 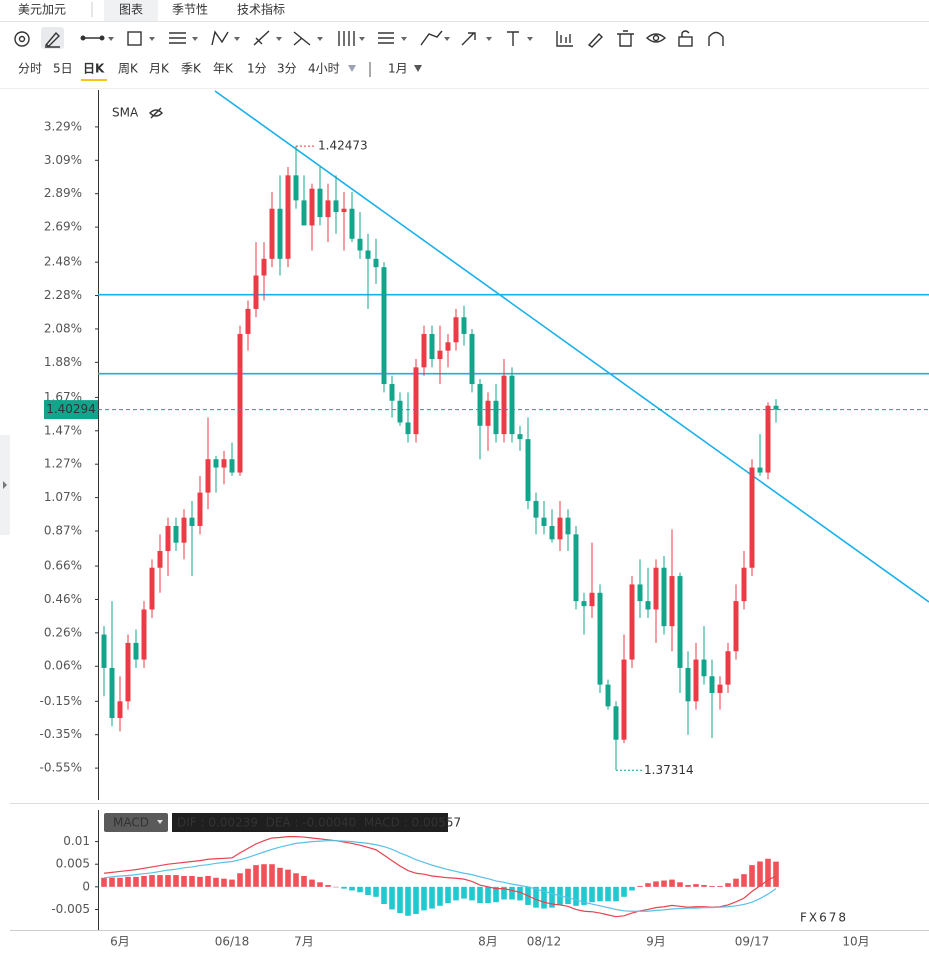 What do you see at coordinates (42, 10) in the screenshot?
I see `instrument-tab: 美元加元` at bounding box center [42, 10].